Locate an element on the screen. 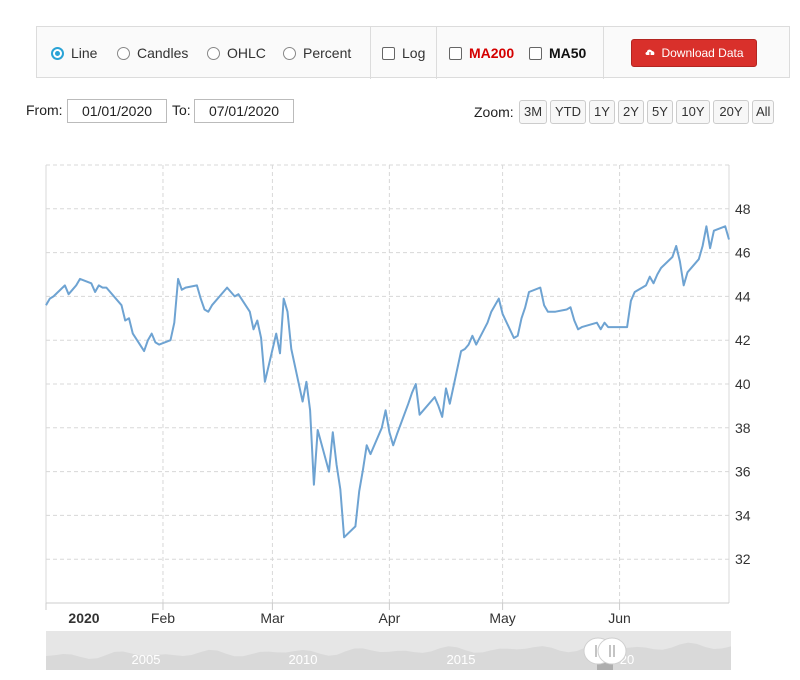  zoom-1y-button: 1Y is located at coordinates (602, 112).